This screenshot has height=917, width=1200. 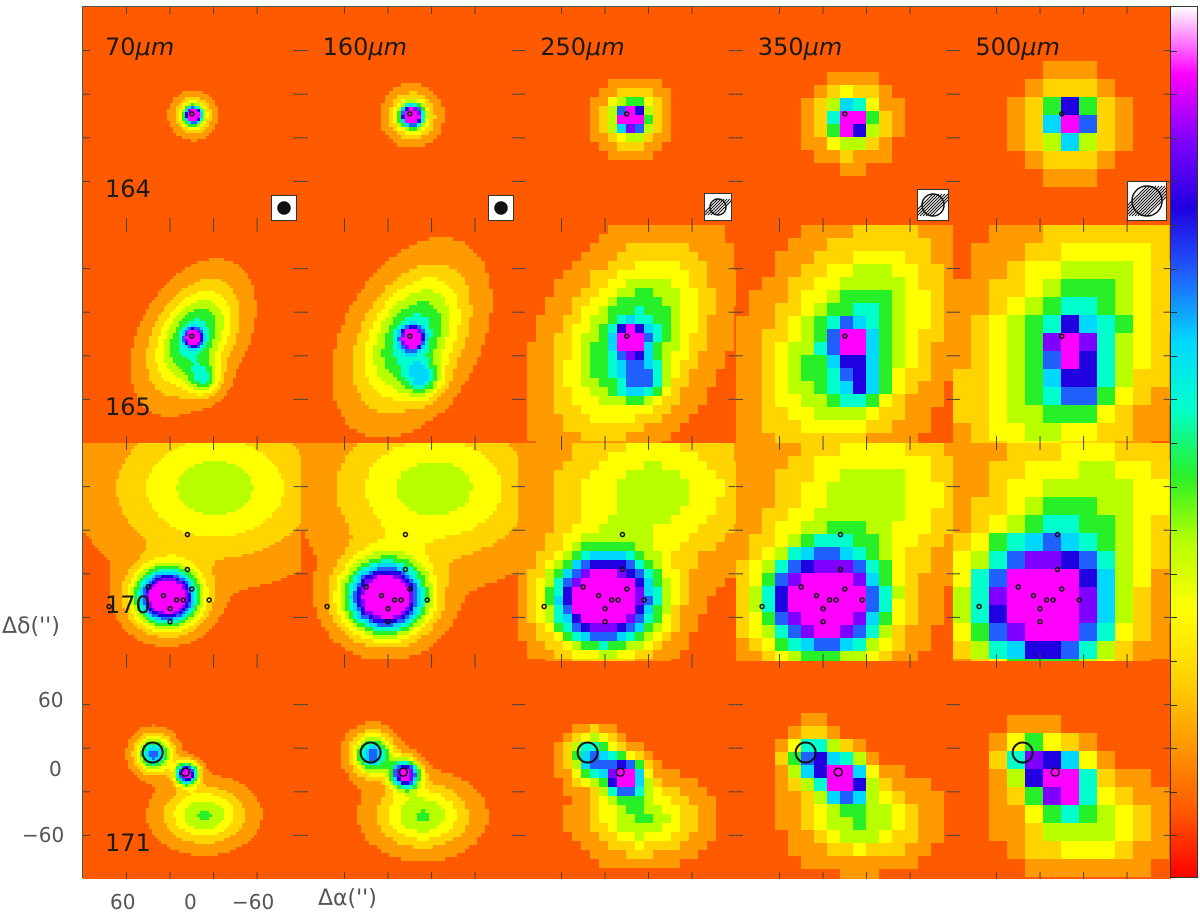 I want to click on map-panel-164-160: 160μm, so click(x=410, y=116).